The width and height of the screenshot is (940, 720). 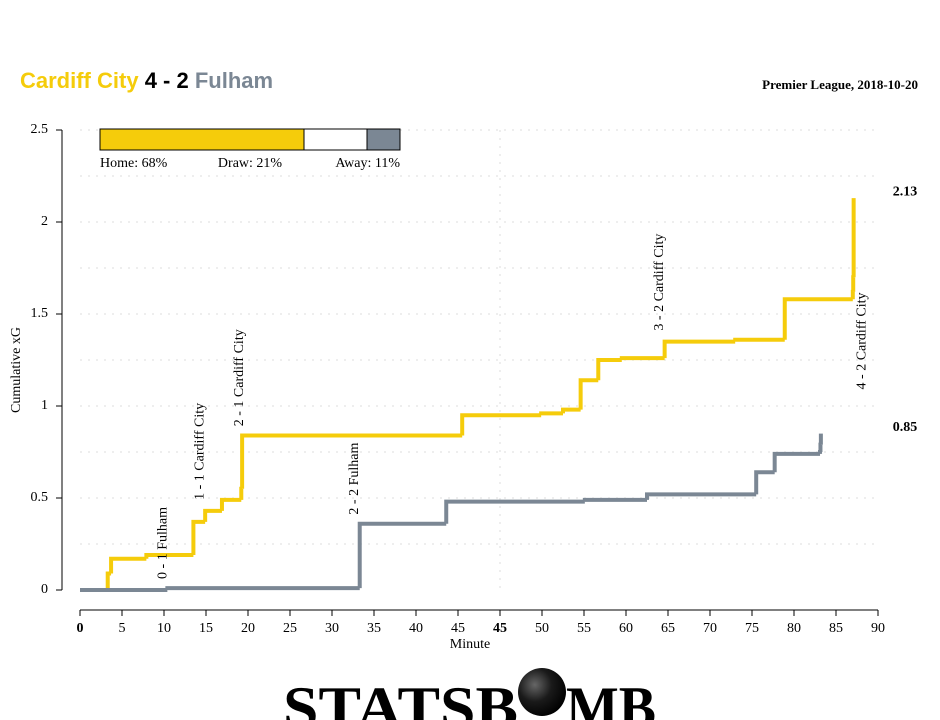 What do you see at coordinates (626, 628) in the screenshot?
I see `x-tick-label: 60` at bounding box center [626, 628].